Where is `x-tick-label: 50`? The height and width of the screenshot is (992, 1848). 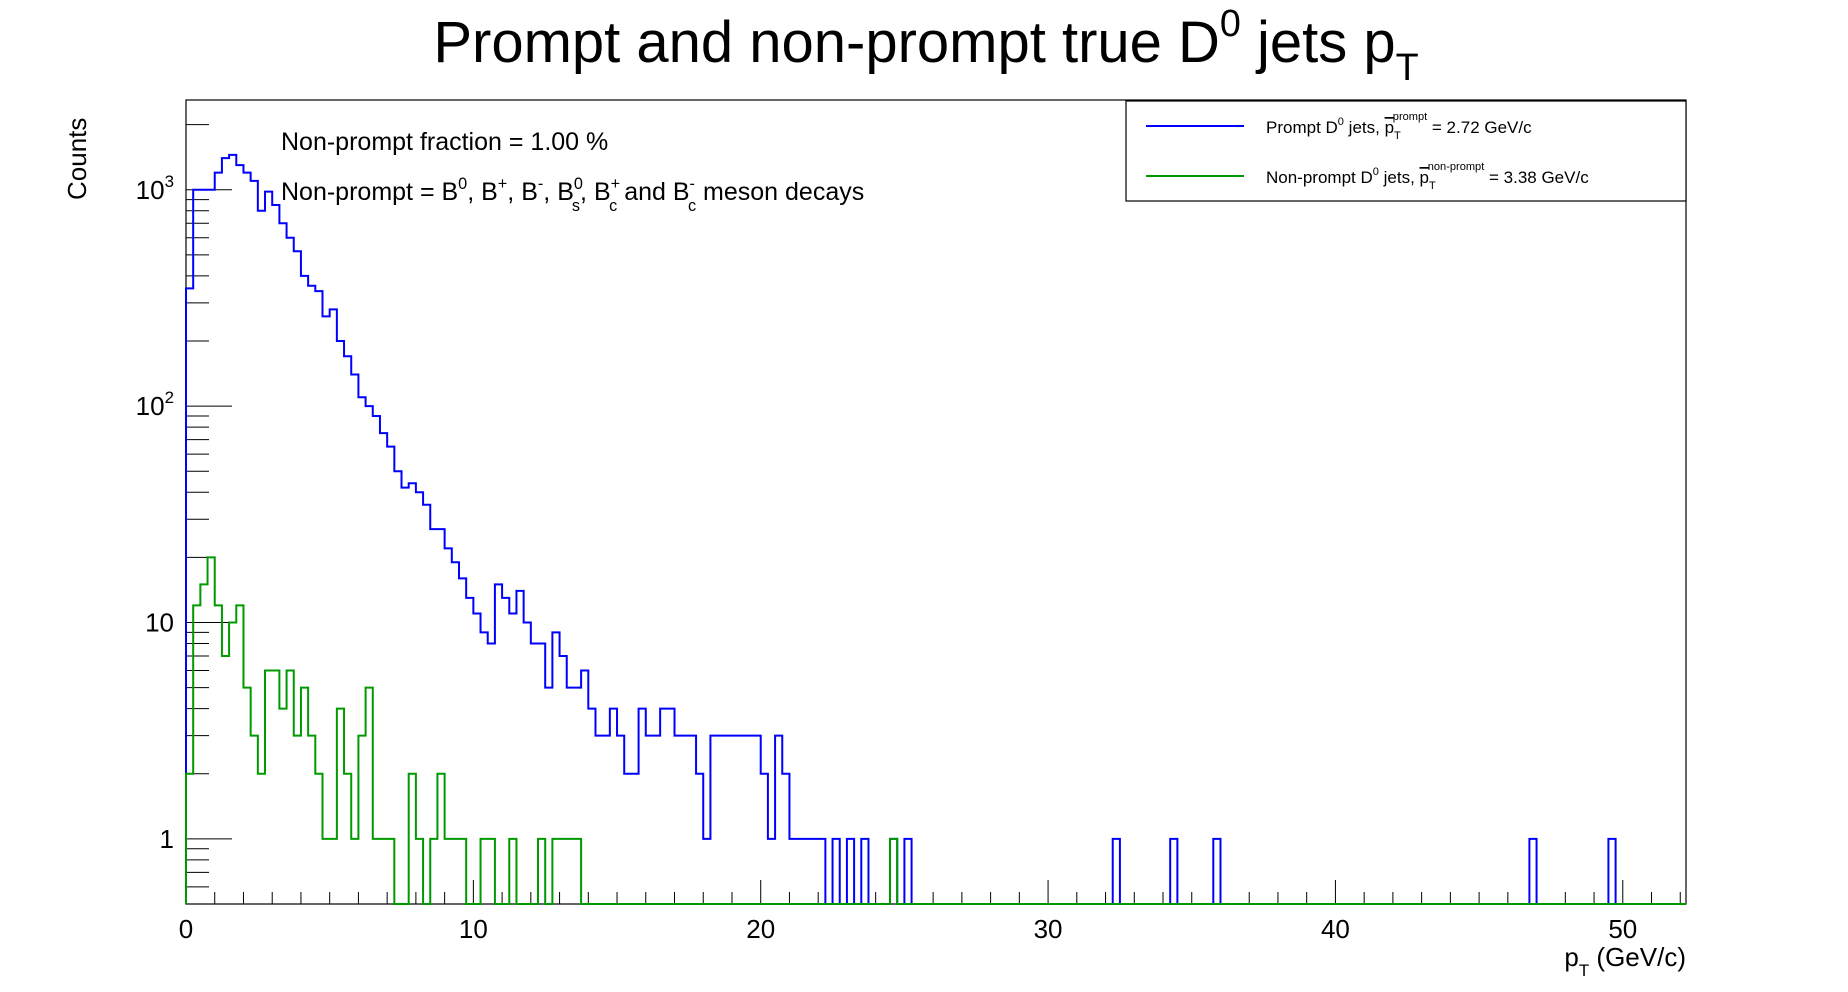 x-tick-label: 50 is located at coordinates (1622, 929).